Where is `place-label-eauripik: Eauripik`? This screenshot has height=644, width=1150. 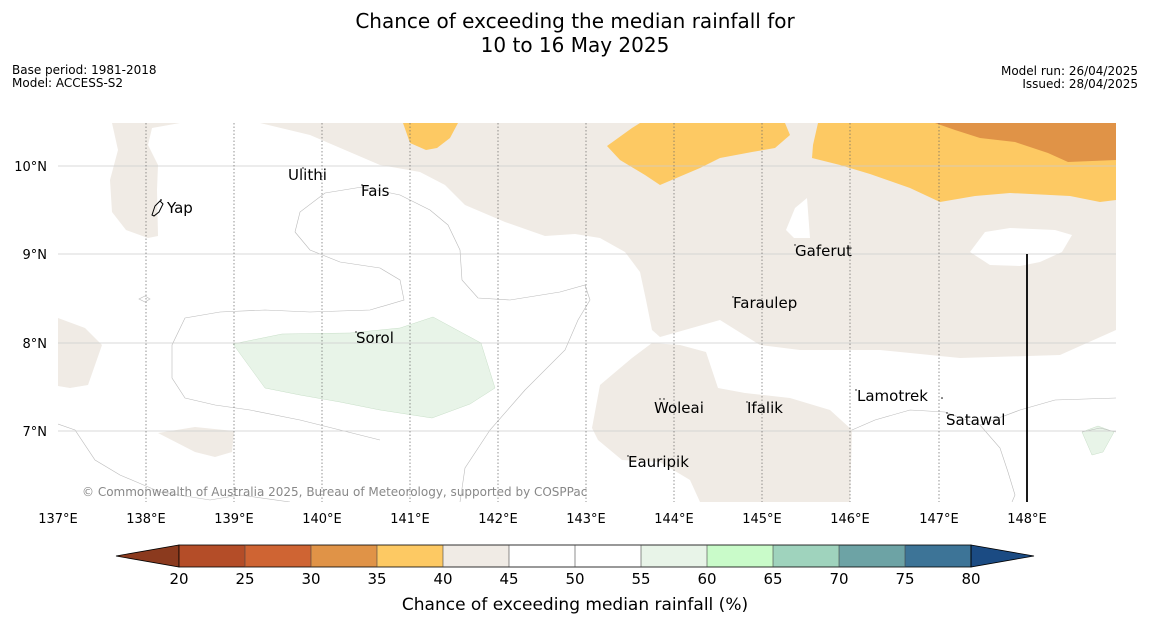
place-label-eauripik: Eauripik is located at coordinates (658, 462).